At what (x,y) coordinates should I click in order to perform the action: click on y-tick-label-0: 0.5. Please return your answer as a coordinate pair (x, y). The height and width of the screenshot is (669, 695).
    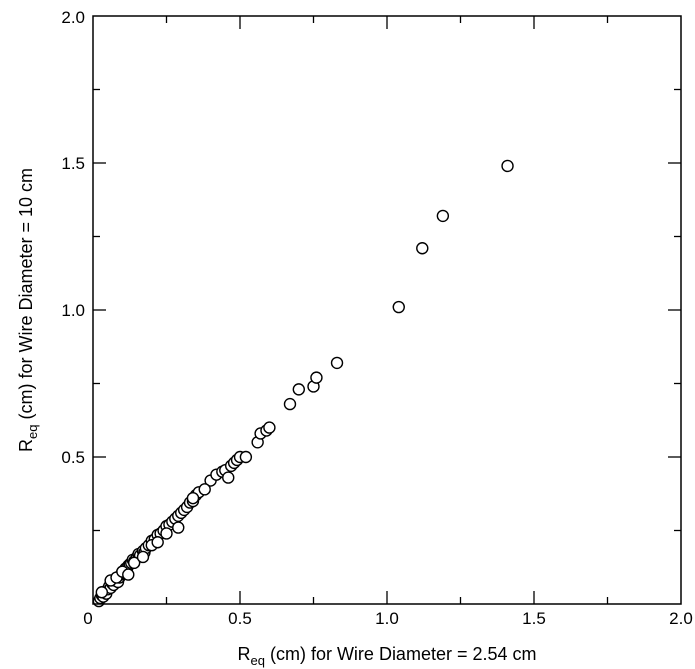
    Looking at the image, I should click on (73, 457).